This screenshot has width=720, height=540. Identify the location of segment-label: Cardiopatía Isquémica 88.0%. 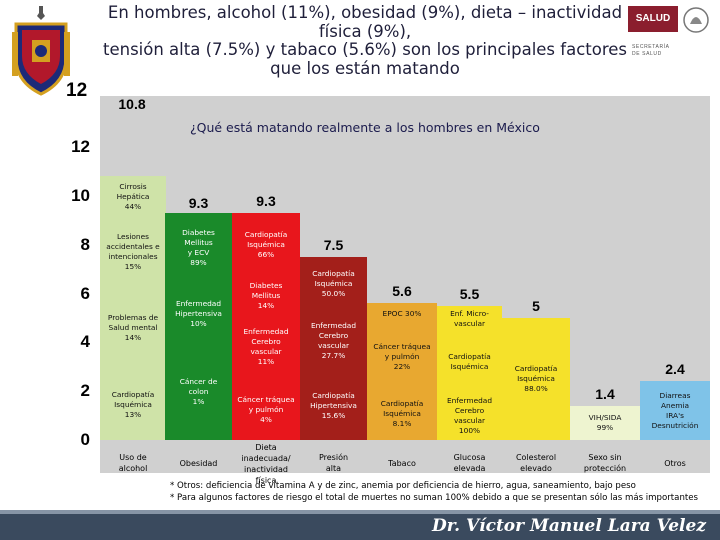
(536, 379).